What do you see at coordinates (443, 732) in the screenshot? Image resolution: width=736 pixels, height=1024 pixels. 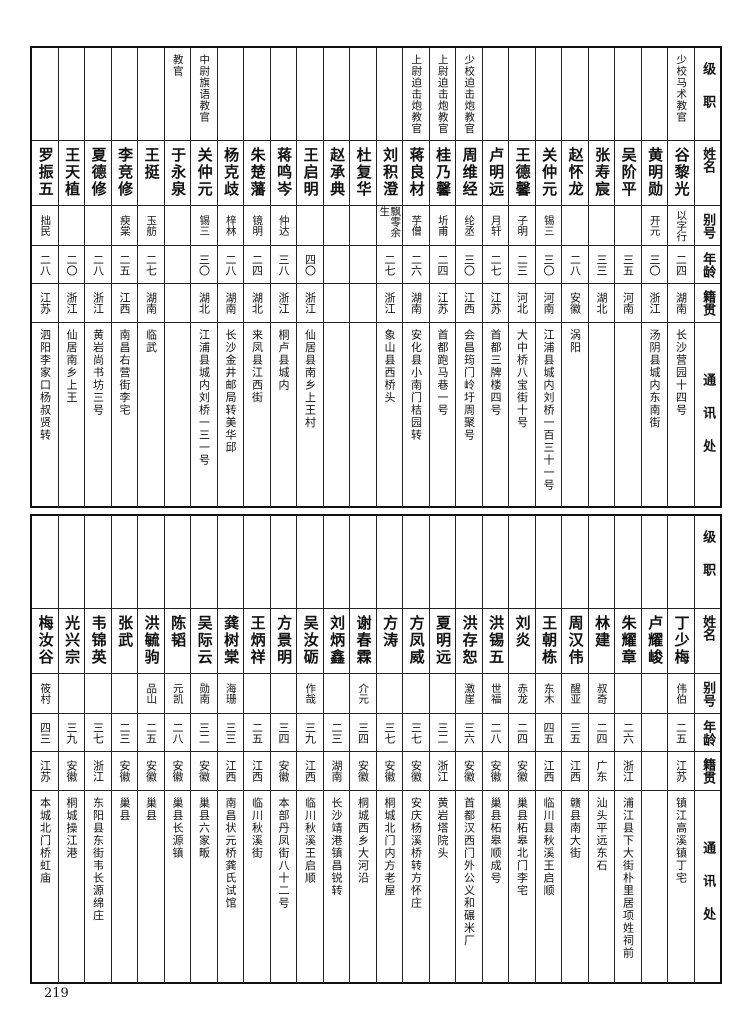 I see `age-text: 三二` at bounding box center [443, 732].